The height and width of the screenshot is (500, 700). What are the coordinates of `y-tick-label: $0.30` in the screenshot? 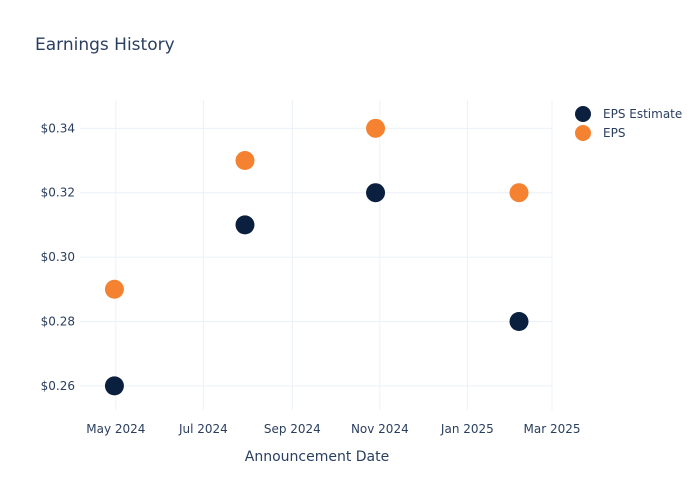 It's located at (58, 257).